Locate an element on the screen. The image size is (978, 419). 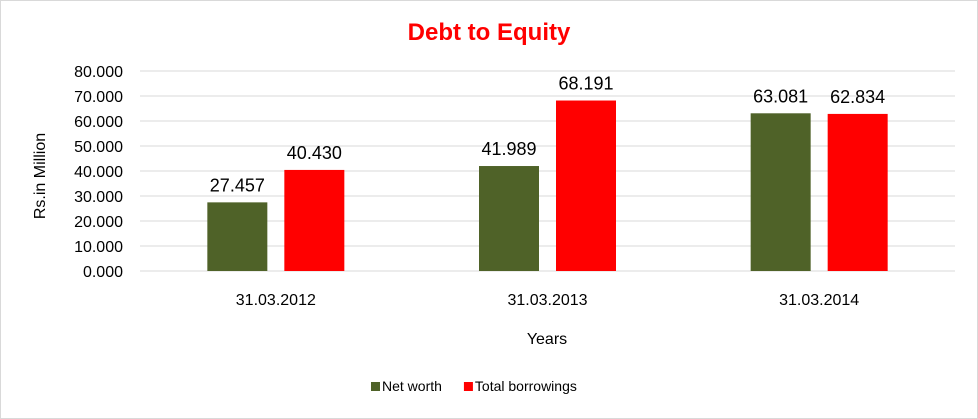
x-tick-label: 31.03.2014 is located at coordinates (819, 300).